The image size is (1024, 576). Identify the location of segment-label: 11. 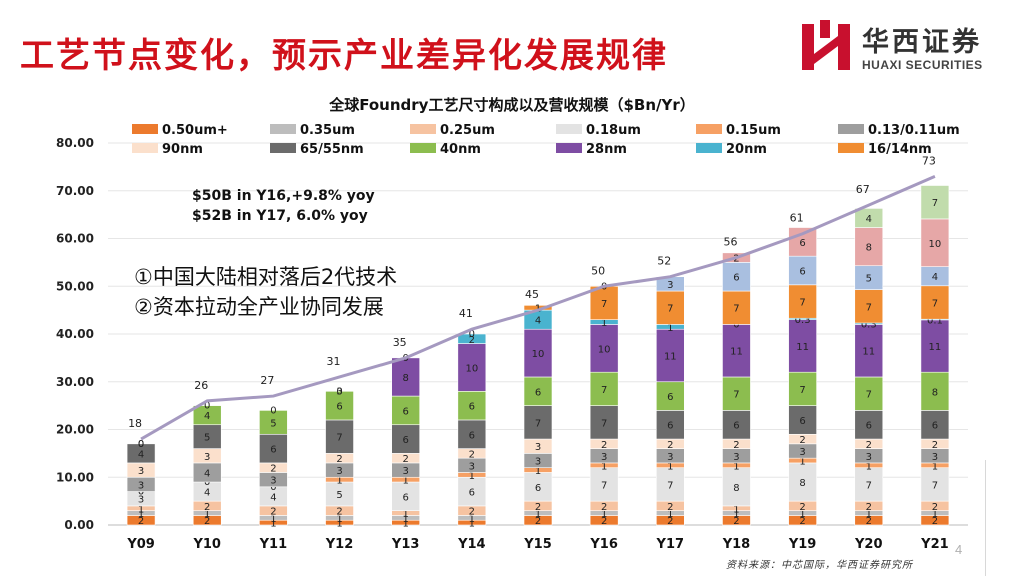
(736, 352).